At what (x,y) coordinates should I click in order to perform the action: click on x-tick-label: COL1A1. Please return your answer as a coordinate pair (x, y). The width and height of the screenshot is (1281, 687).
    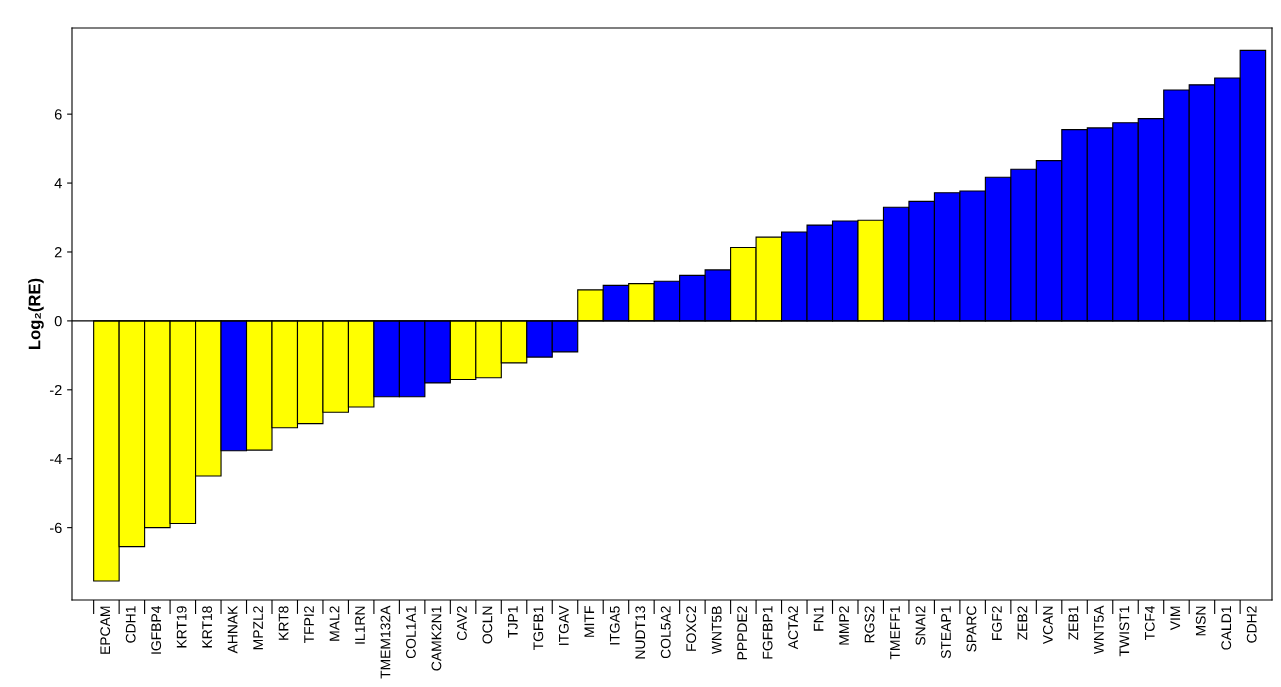
    Looking at the image, I should click on (411, 632).